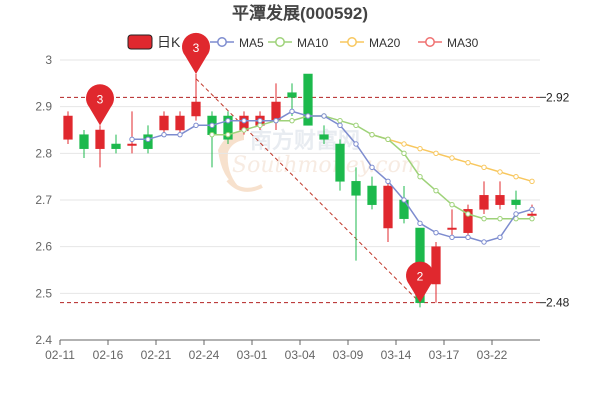  Describe the element at coordinates (352, 42) in the screenshot. I see `legend-dot-ma20` at that location.